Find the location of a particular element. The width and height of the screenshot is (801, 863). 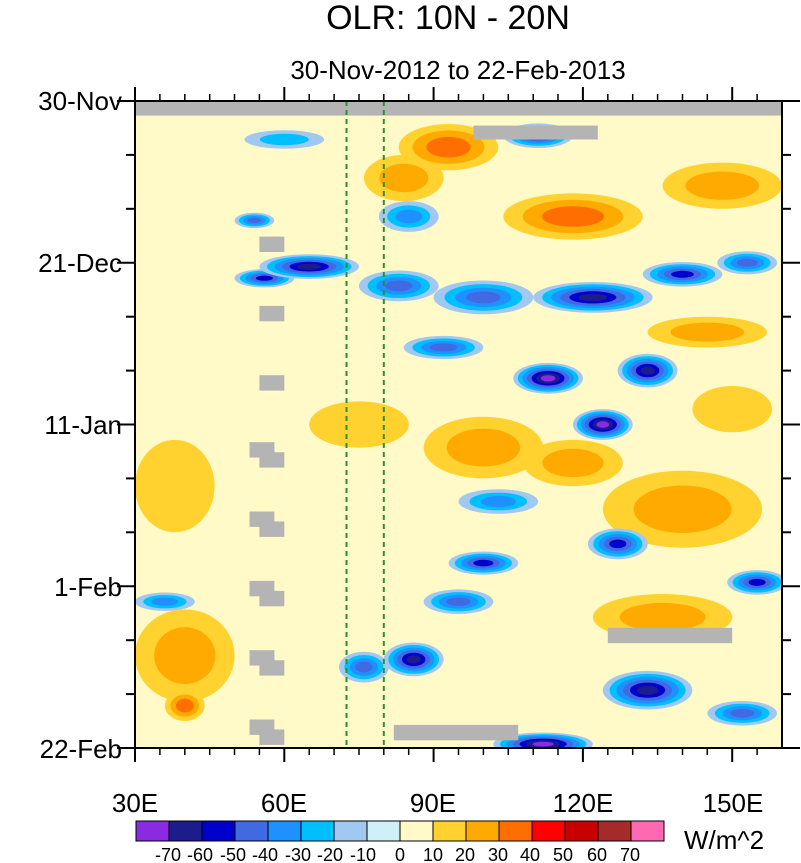

chart-title: OLR: 10N - 20N is located at coordinates (448, 18).